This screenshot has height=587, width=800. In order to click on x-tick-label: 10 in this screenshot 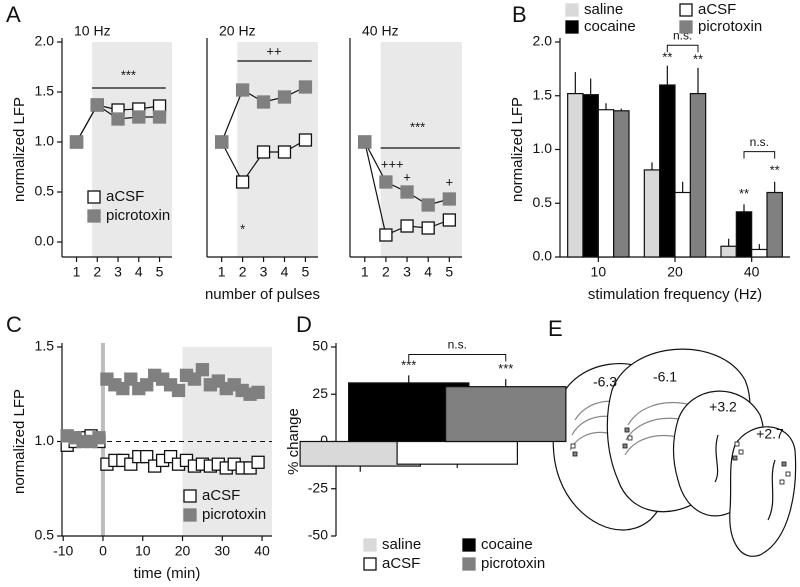, I will do `click(143, 551)`.